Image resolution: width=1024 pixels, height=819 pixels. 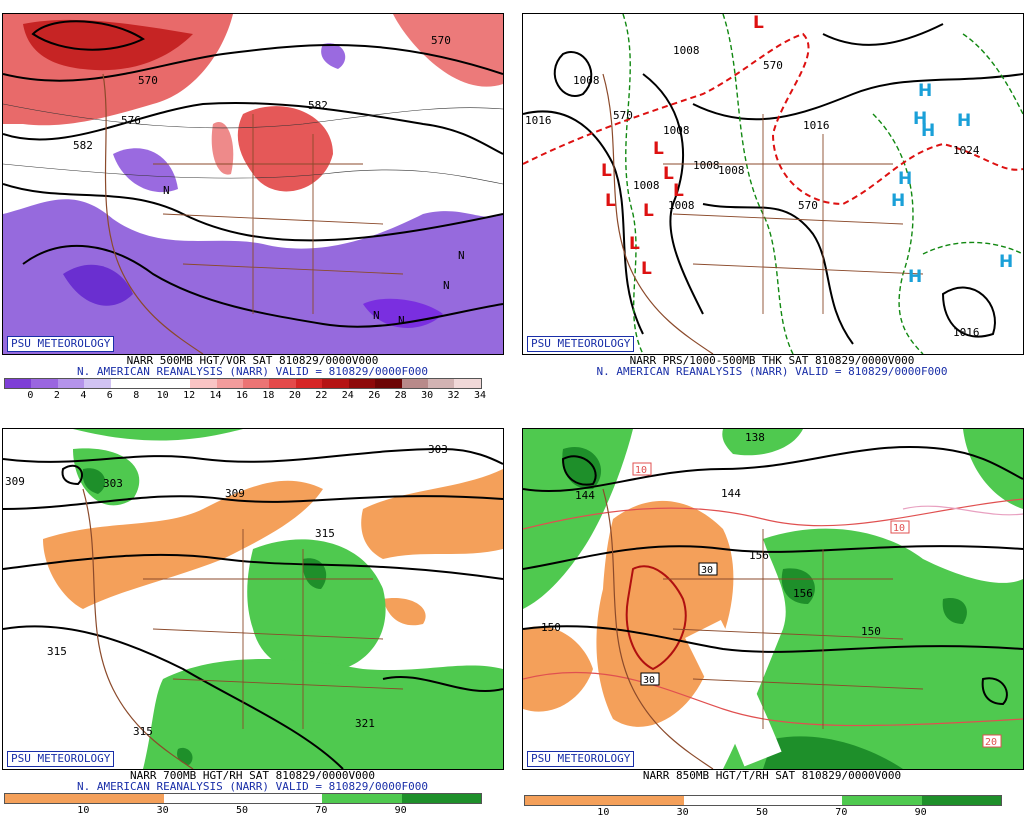 I want to click on contour-label-5: 570, so click(x=441, y=40).